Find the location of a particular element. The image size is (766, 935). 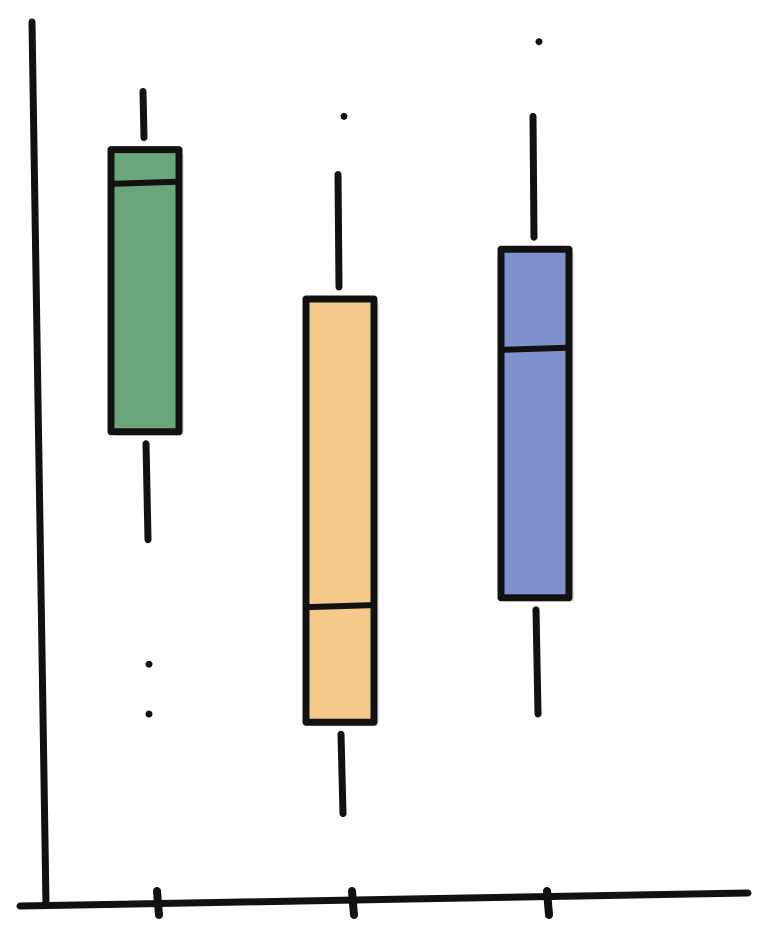

y-axis is located at coordinates (39, 463).